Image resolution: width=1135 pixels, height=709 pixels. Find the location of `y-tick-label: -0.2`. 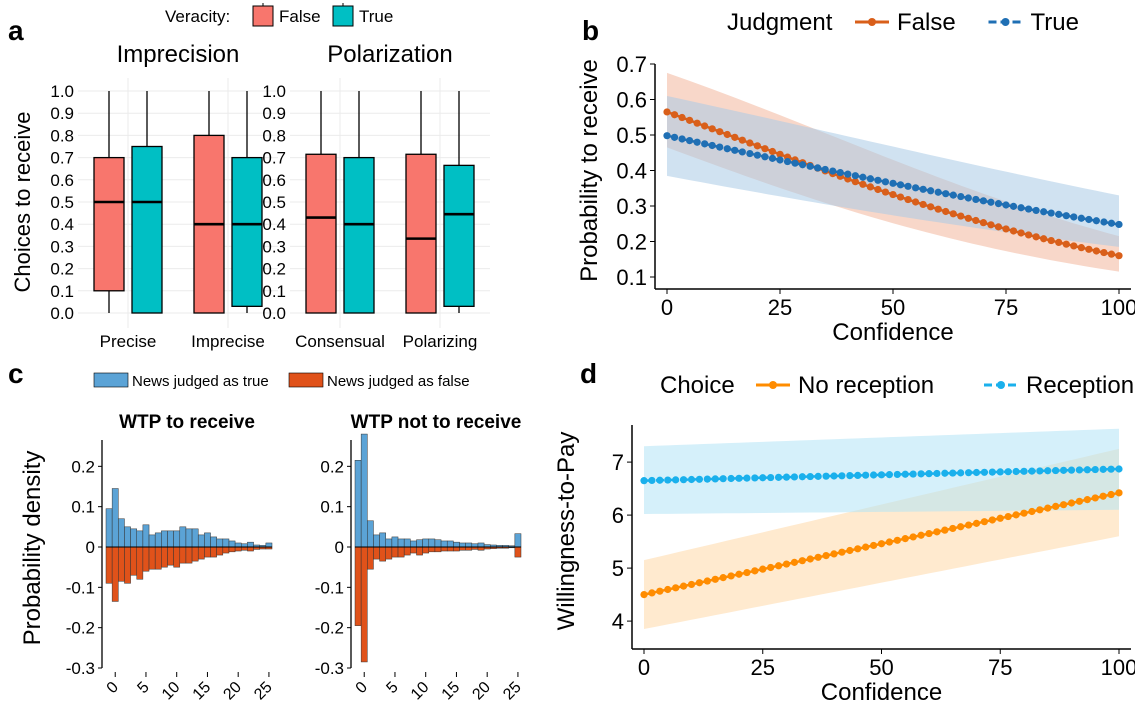

y-tick-label: -0.2 is located at coordinates (80, 628).